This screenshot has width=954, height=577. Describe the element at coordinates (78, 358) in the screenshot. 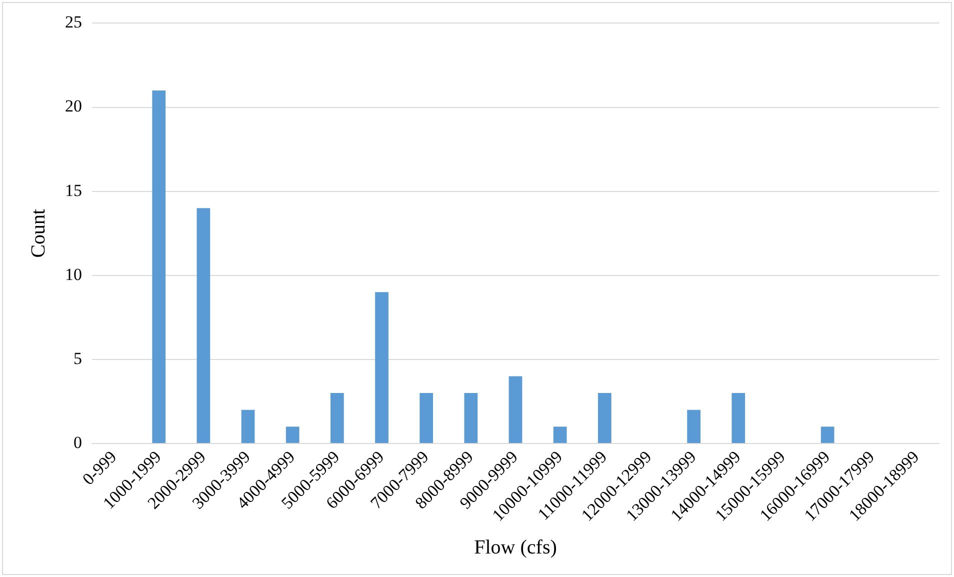

I see `y-tick-label: 5` at that location.